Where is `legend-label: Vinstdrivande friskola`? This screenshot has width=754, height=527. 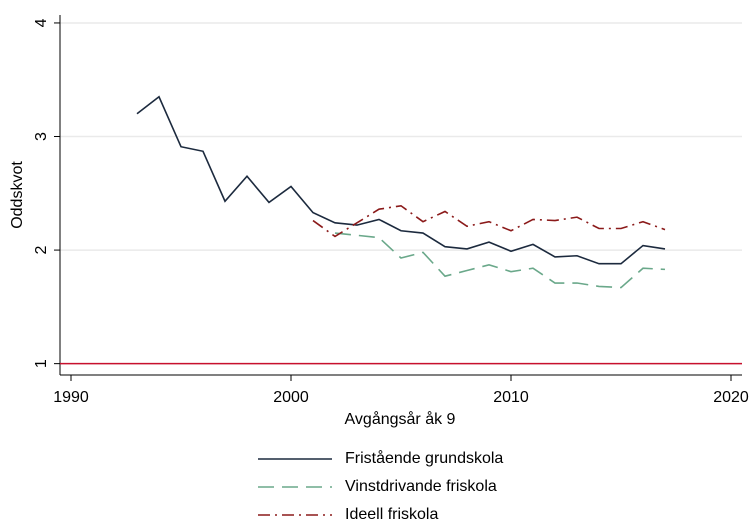 legend-label: Vinstdrivande friskola is located at coordinates (421, 486).